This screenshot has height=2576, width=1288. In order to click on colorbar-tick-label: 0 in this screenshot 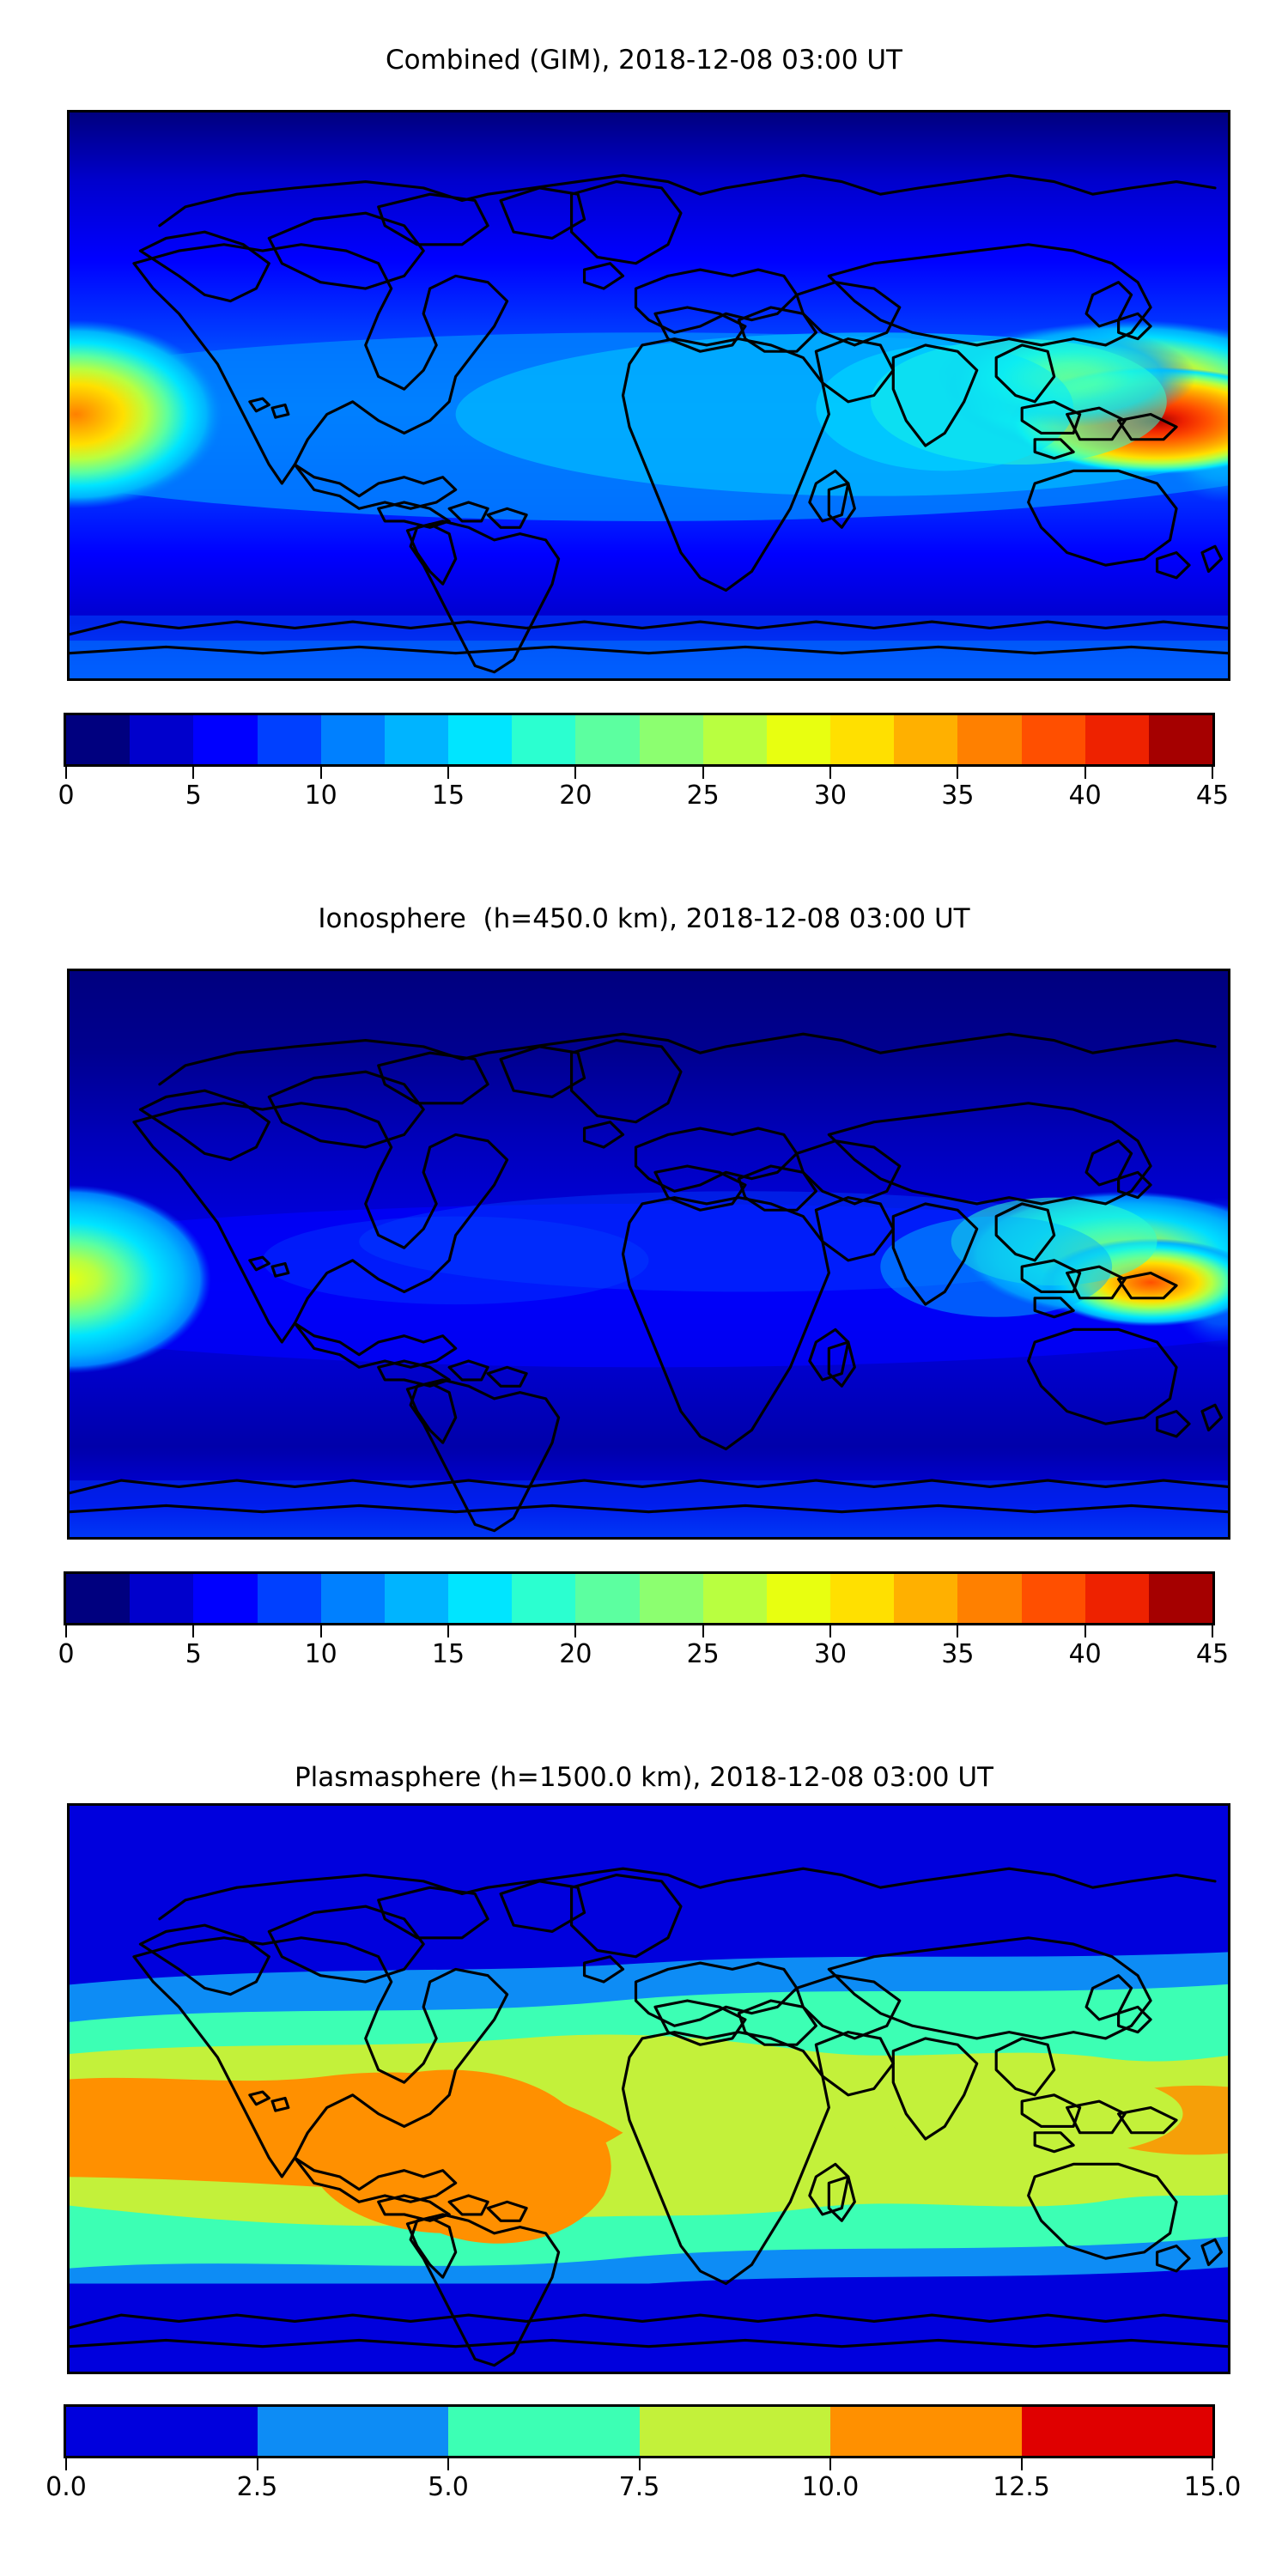, I will do `click(66, 1654)`.